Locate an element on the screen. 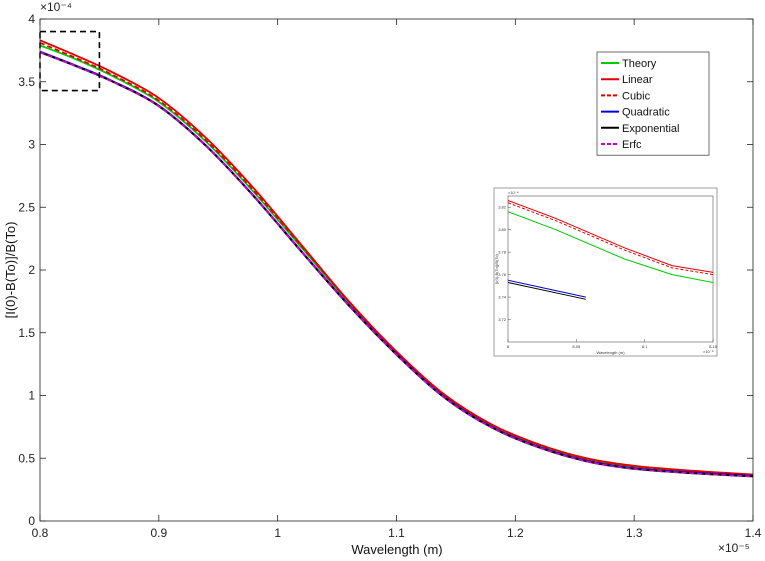  legend-label-cubic: Cubic is located at coordinates (636, 96).